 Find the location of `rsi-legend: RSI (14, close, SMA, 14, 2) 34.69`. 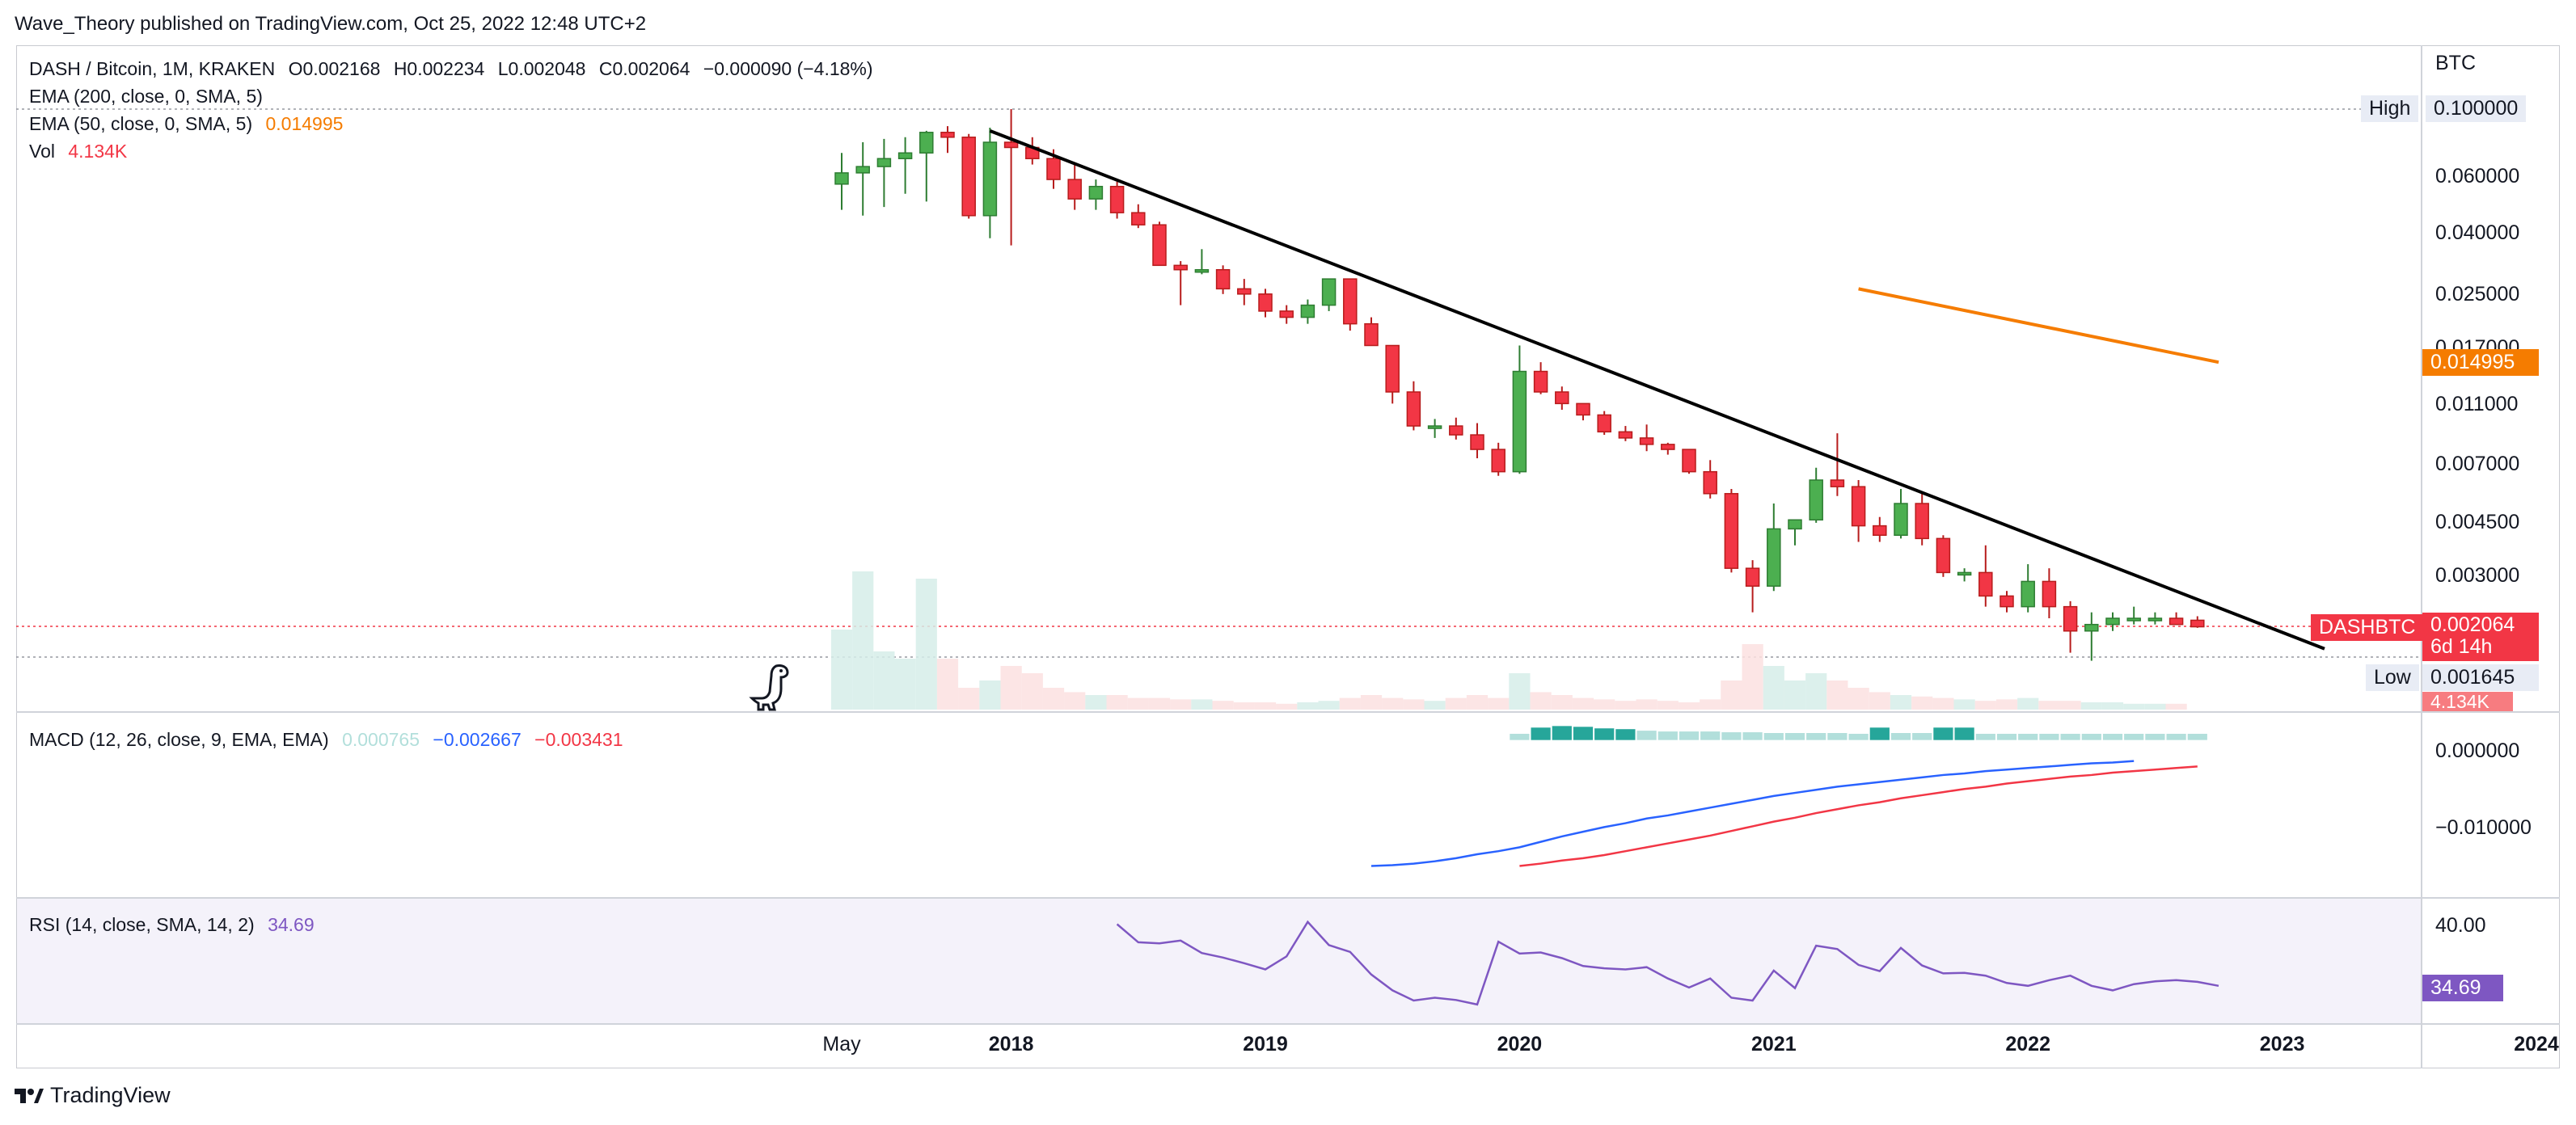

rsi-legend: RSI (14, close, SMA, 14, 2) 34.69 is located at coordinates (172, 925).